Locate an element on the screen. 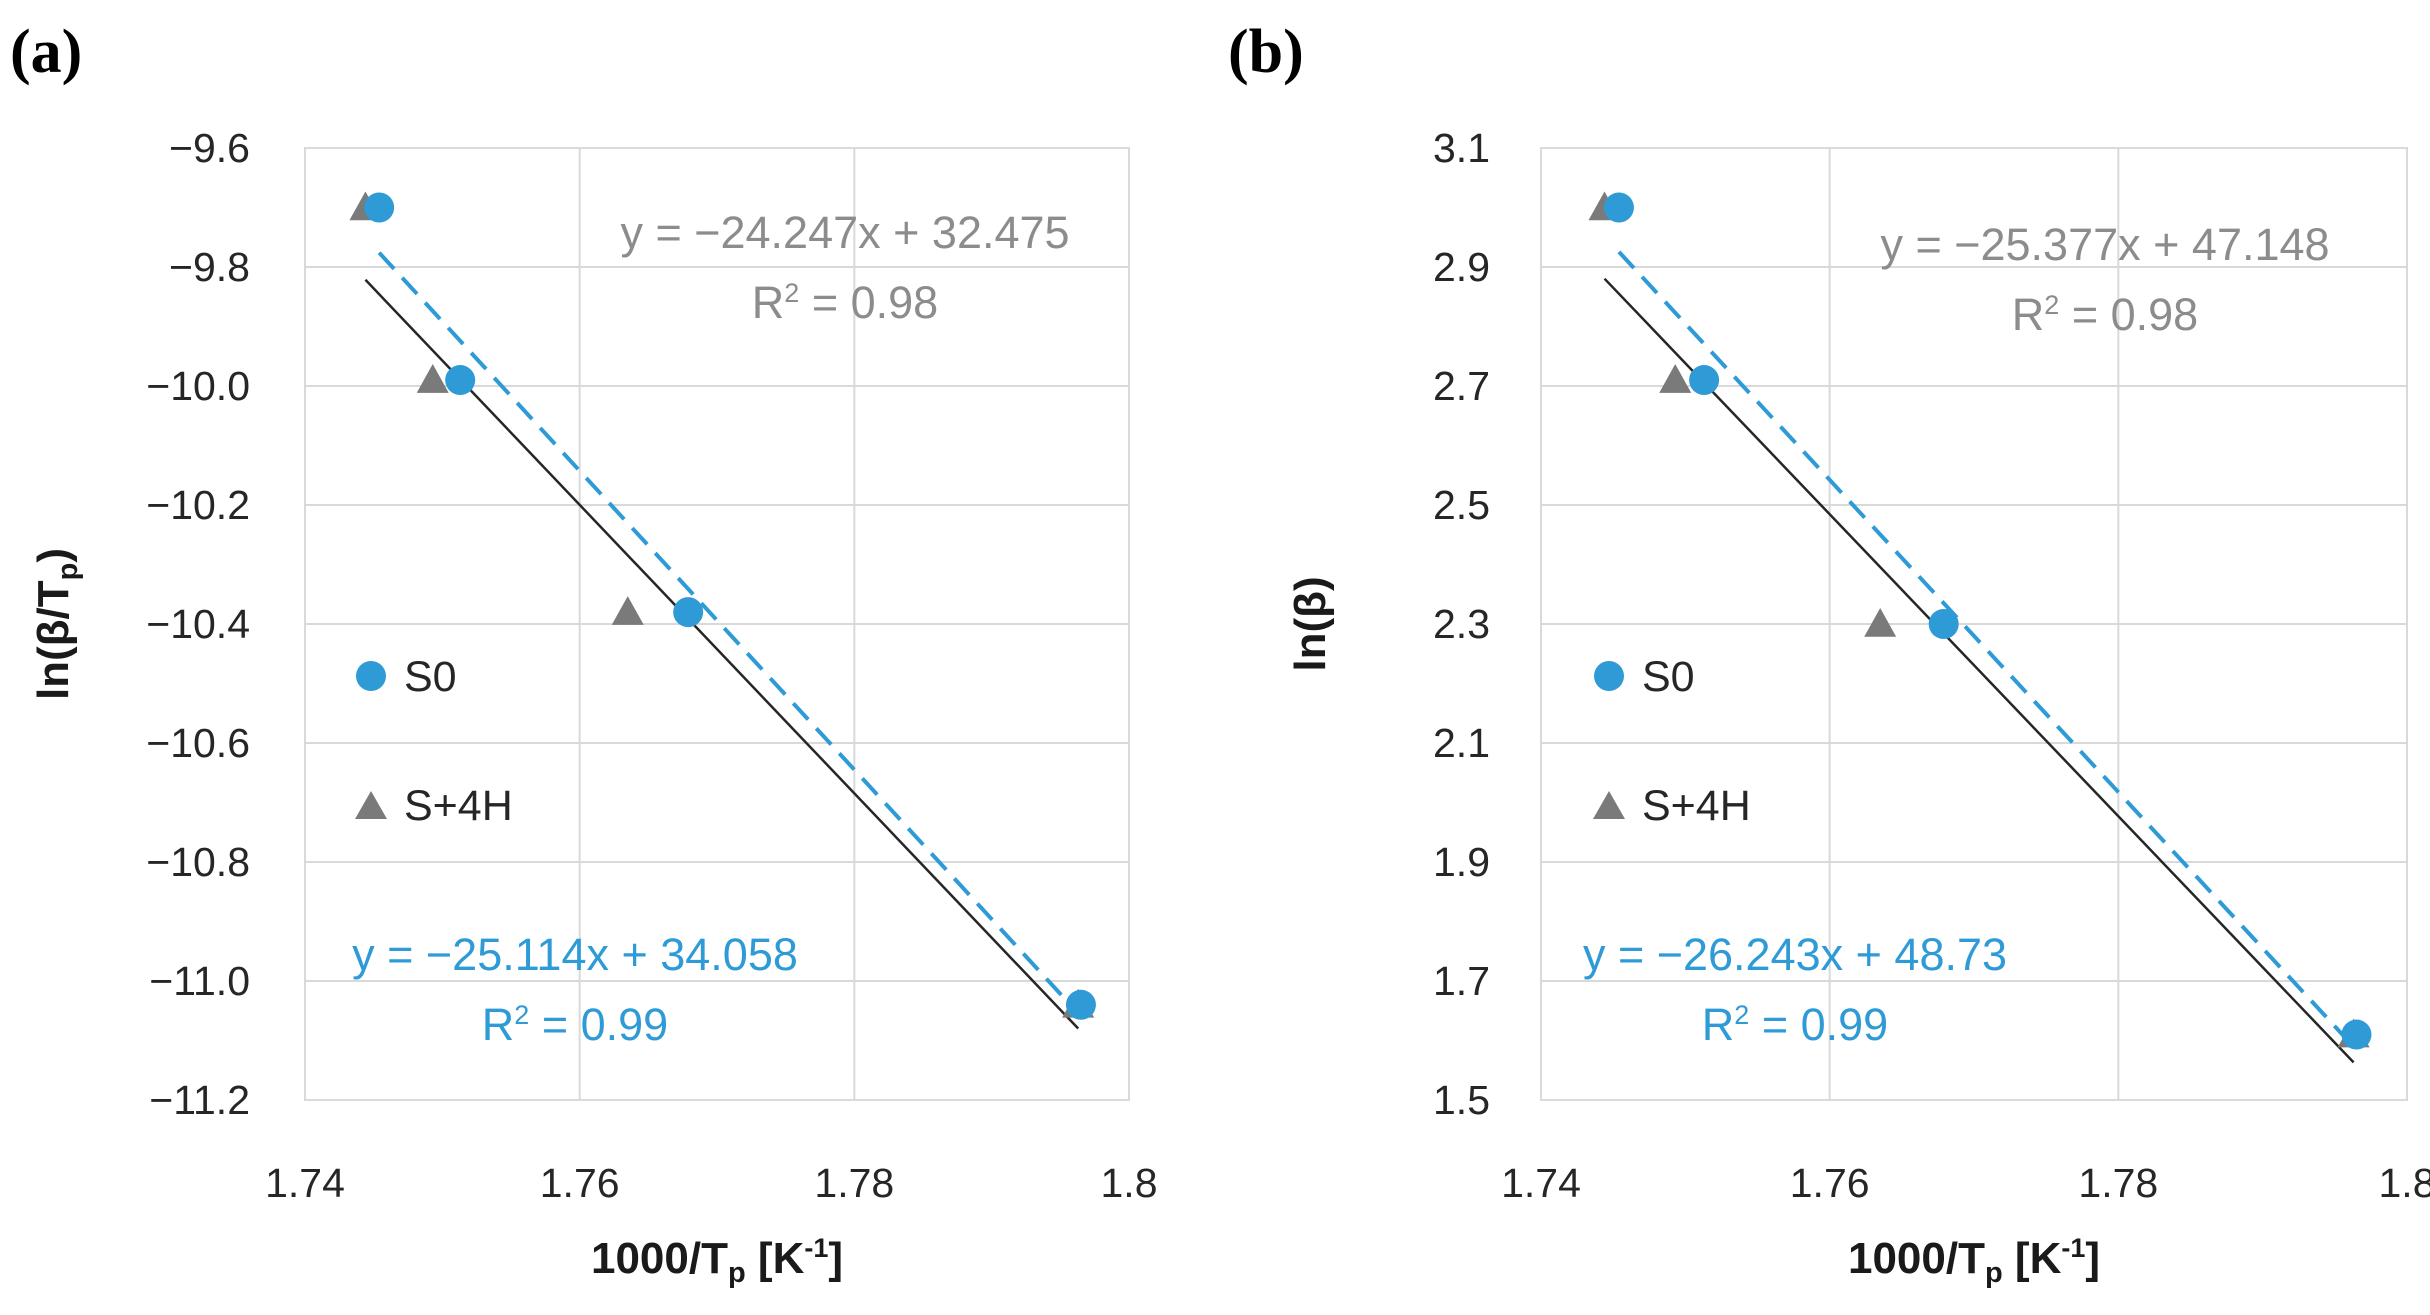 This screenshot has height=1315, width=2430. y-tick-label: 2.3 is located at coordinates (1461, 624).